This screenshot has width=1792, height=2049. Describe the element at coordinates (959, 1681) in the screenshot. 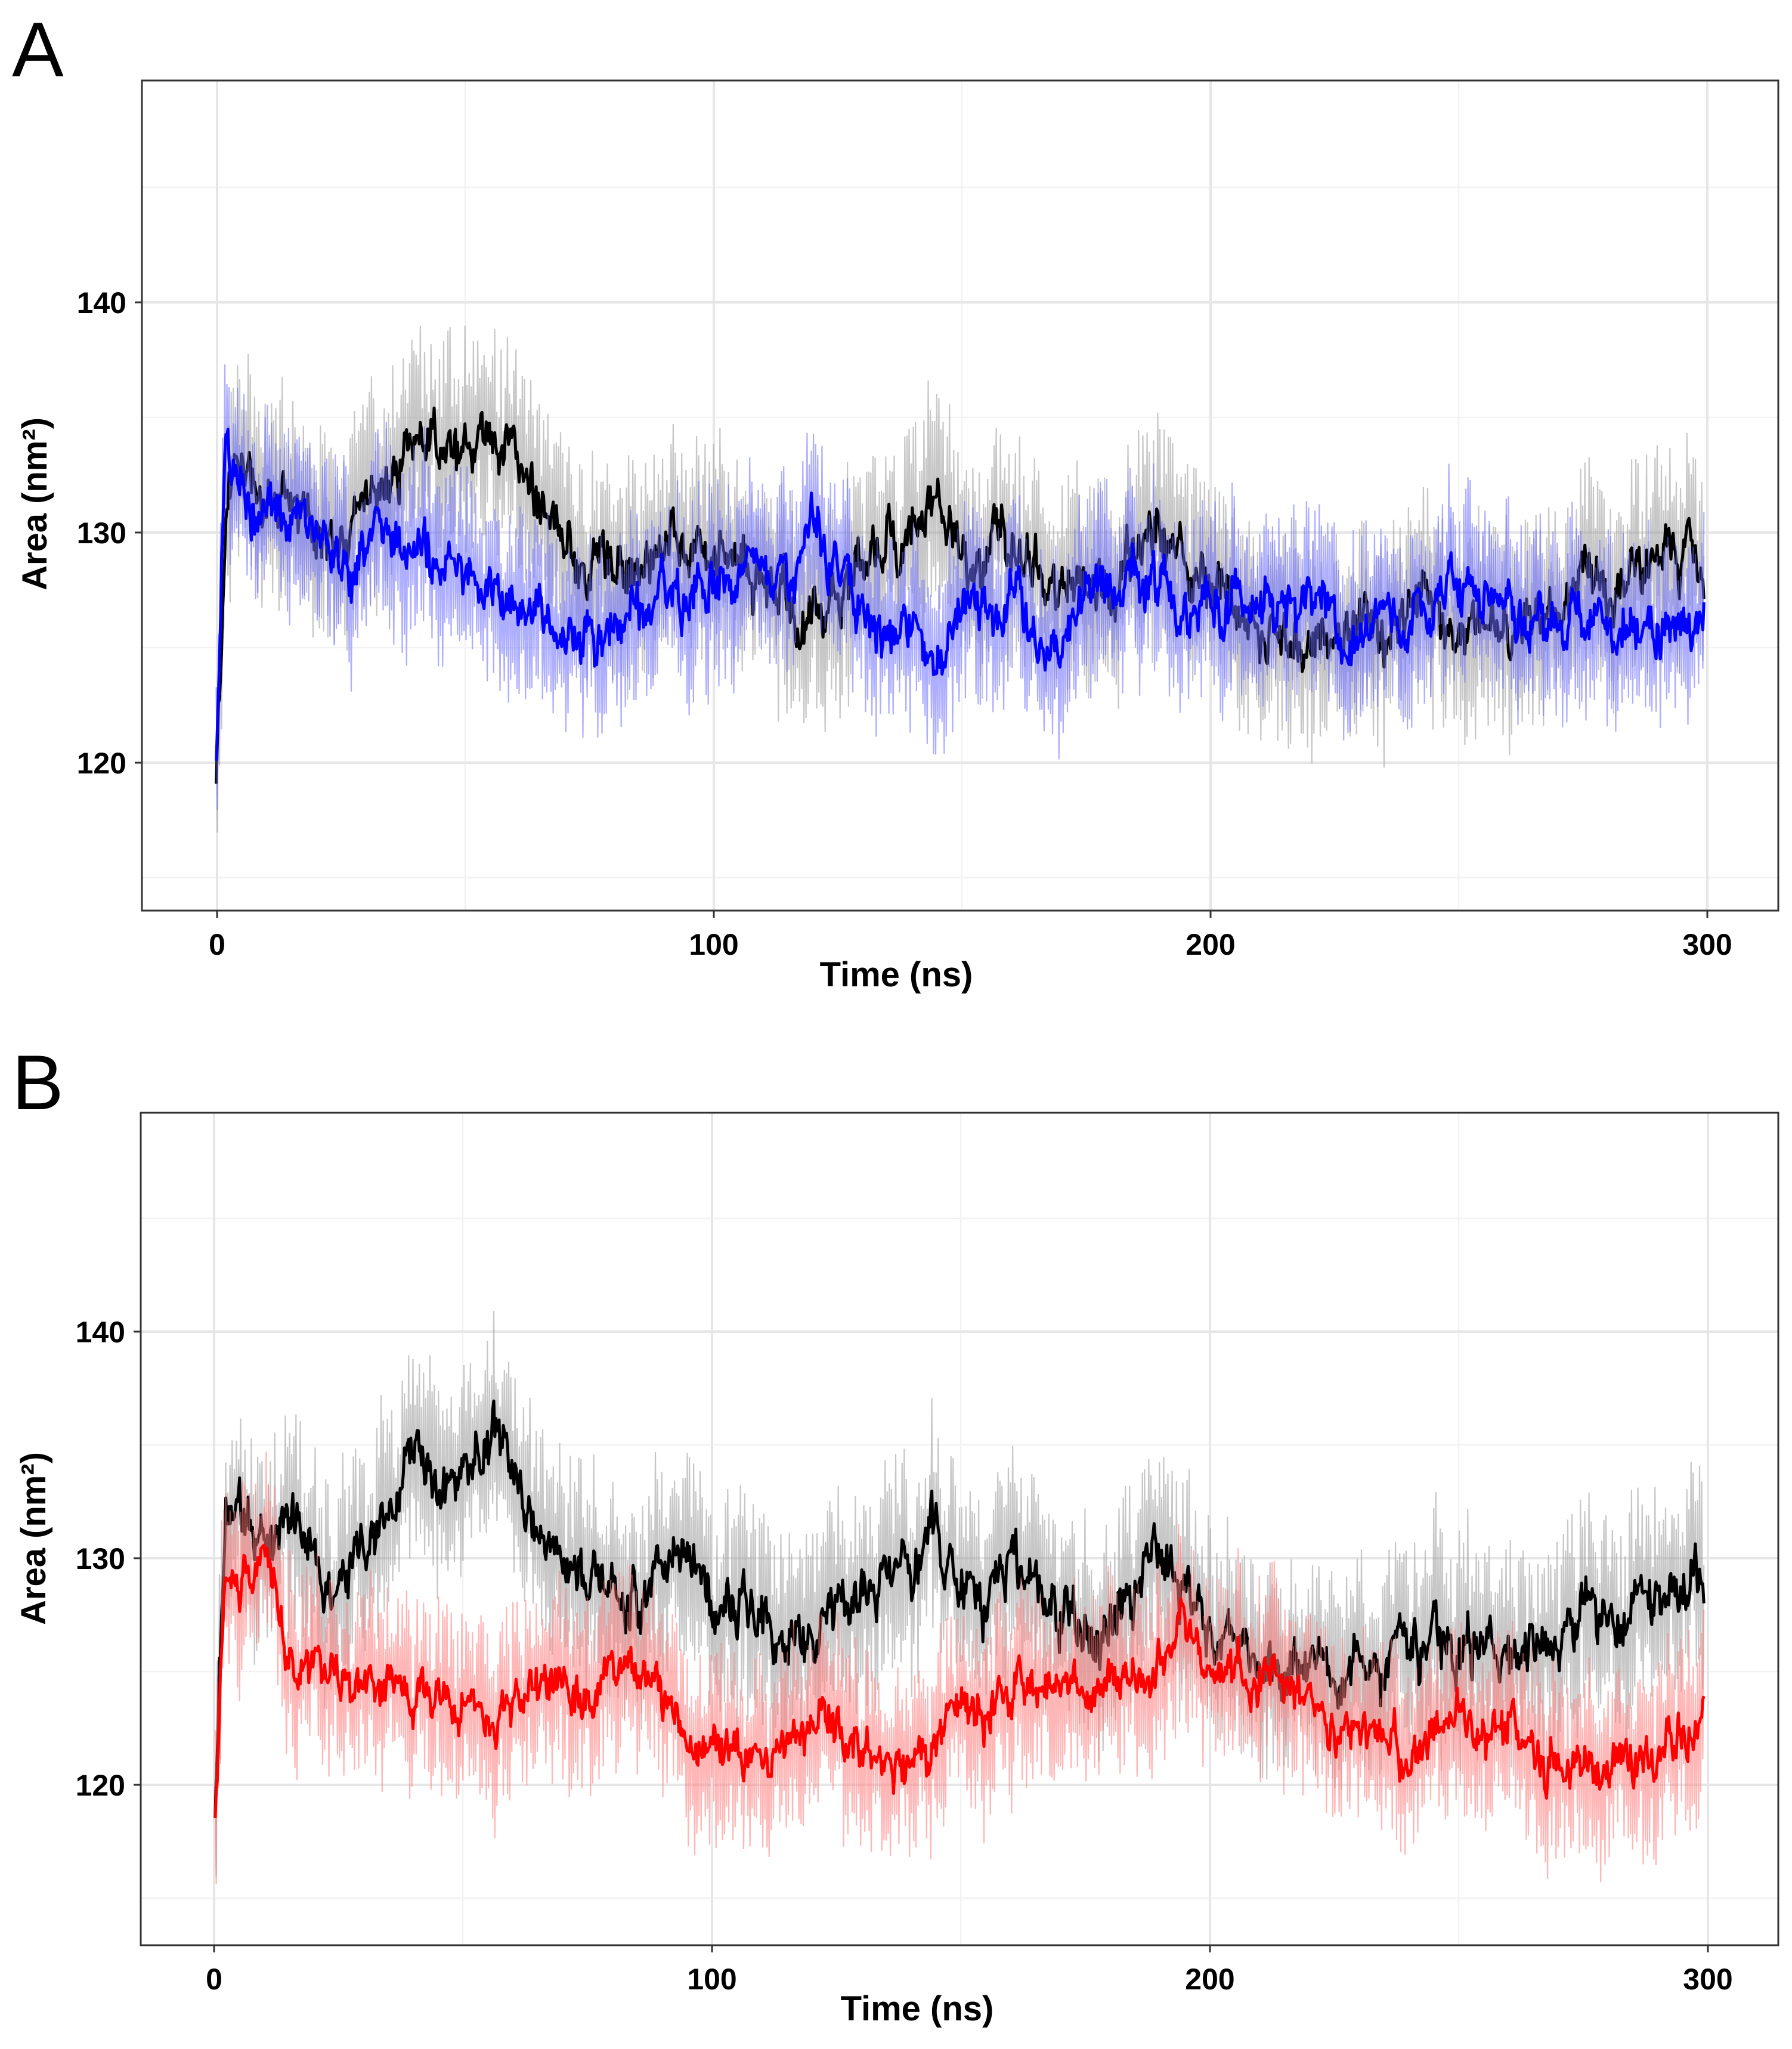

I see `panel-b-variant-mean-line` at that location.